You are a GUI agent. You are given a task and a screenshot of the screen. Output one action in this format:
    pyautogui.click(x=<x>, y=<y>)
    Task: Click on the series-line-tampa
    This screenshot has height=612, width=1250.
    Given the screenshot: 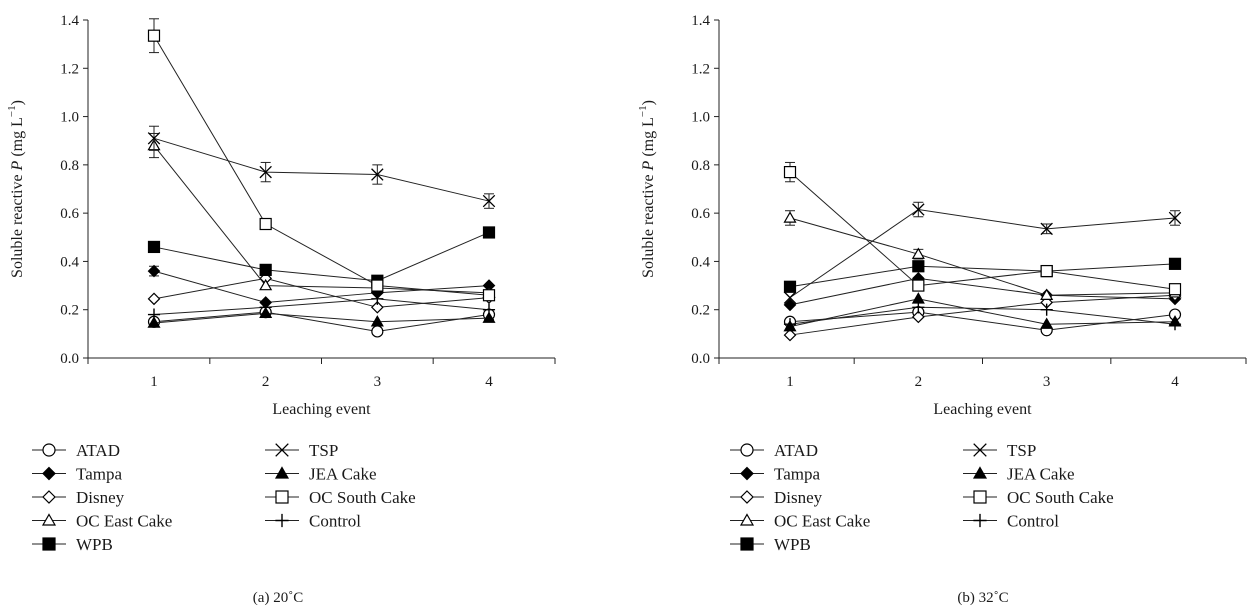 What is the action you would take?
    pyautogui.click(x=982, y=291)
    